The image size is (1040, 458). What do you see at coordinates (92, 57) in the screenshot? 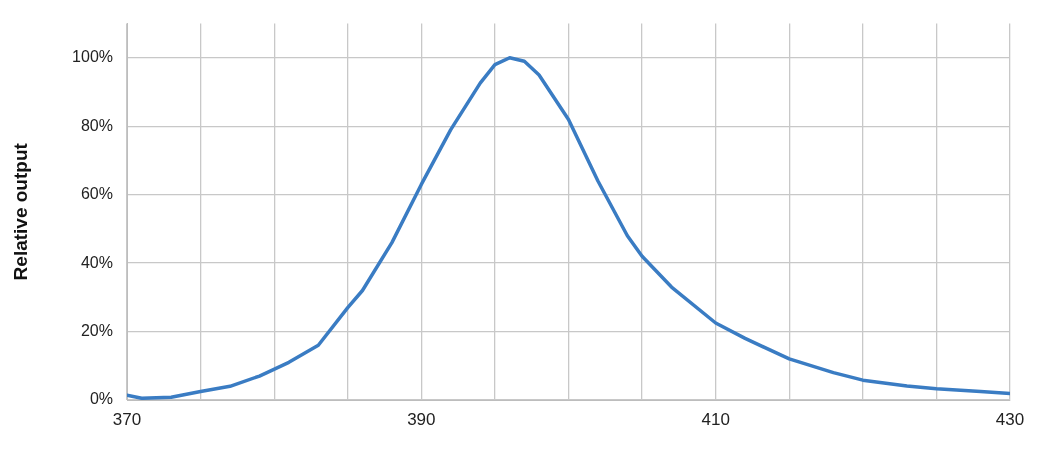
I see `y-tick-label: 100%` at bounding box center [92, 57].